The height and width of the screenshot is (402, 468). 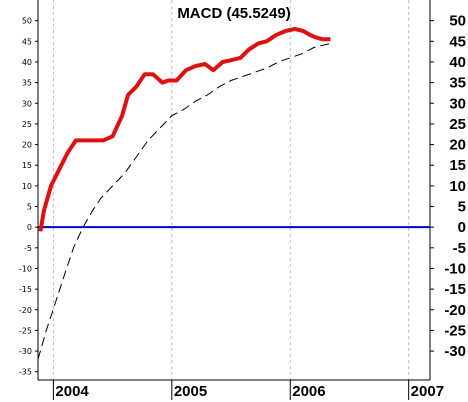 What do you see at coordinates (457, 41) in the screenshot?
I see `right-tick-label: 45` at bounding box center [457, 41].